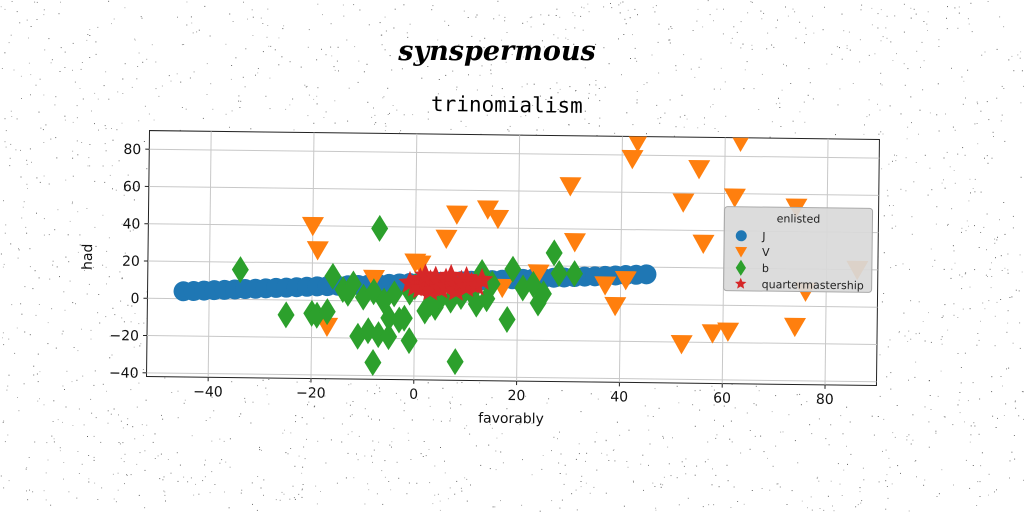  I want to click on y-tick-label: −40, so click(124, 373).